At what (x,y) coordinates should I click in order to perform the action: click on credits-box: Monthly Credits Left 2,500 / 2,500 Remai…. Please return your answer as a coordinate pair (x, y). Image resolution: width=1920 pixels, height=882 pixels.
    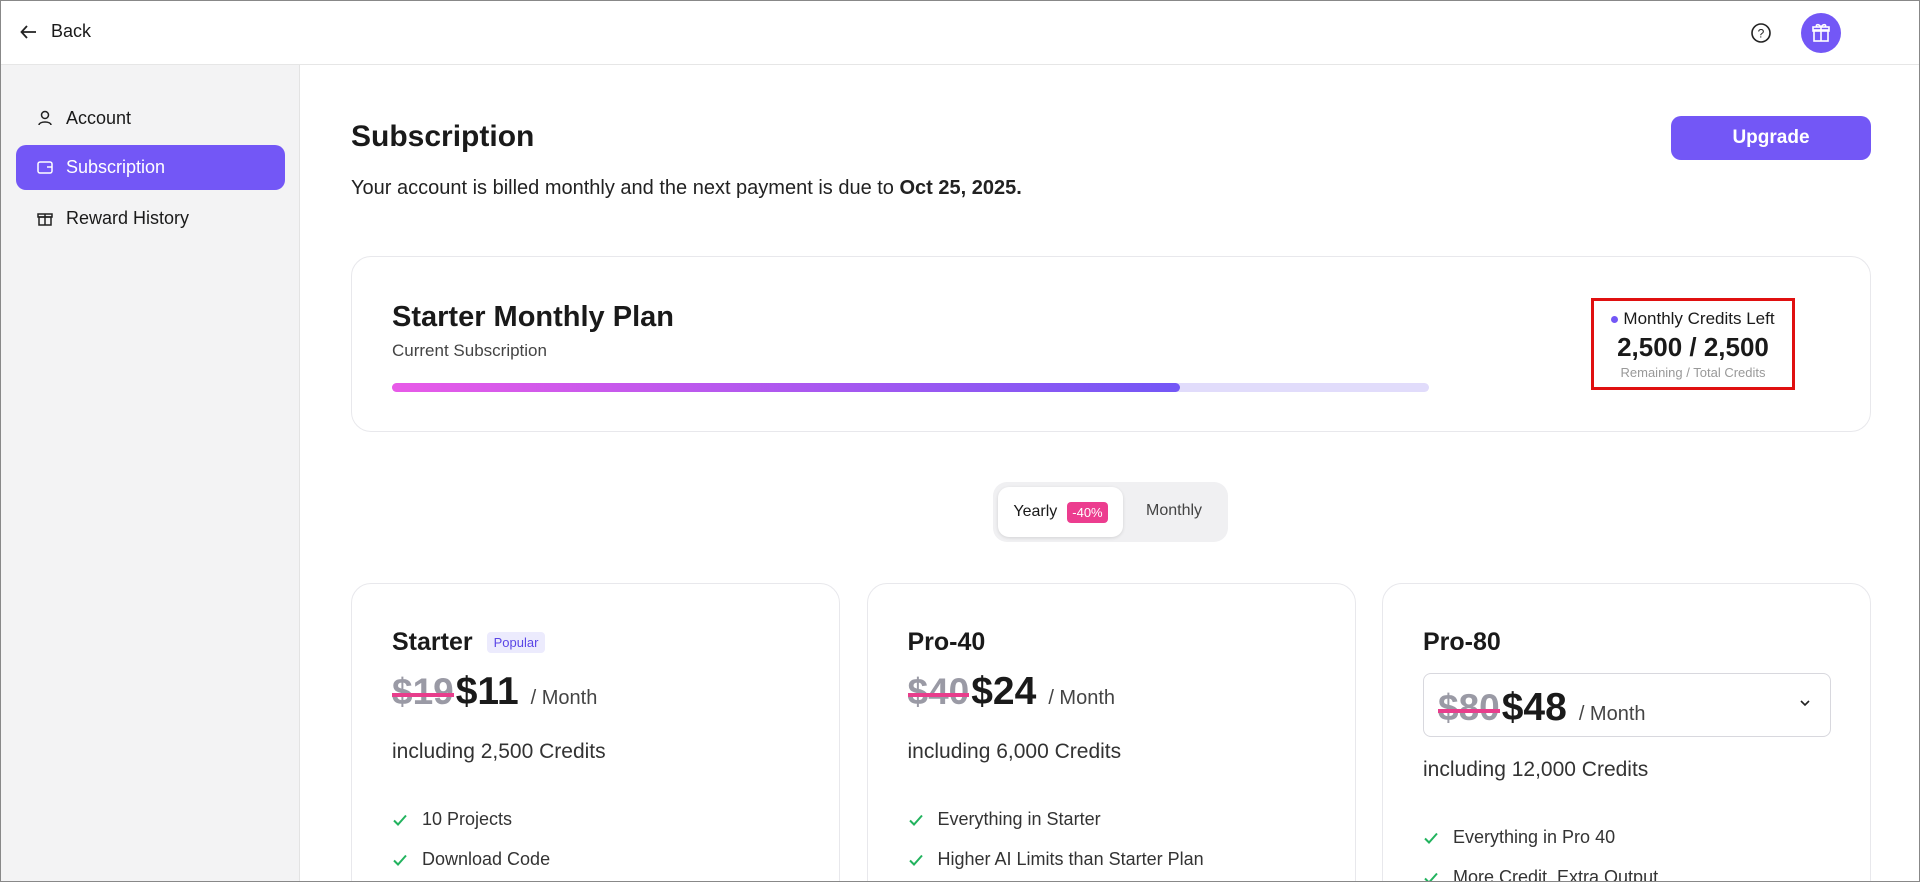
    Looking at the image, I should click on (1693, 344).